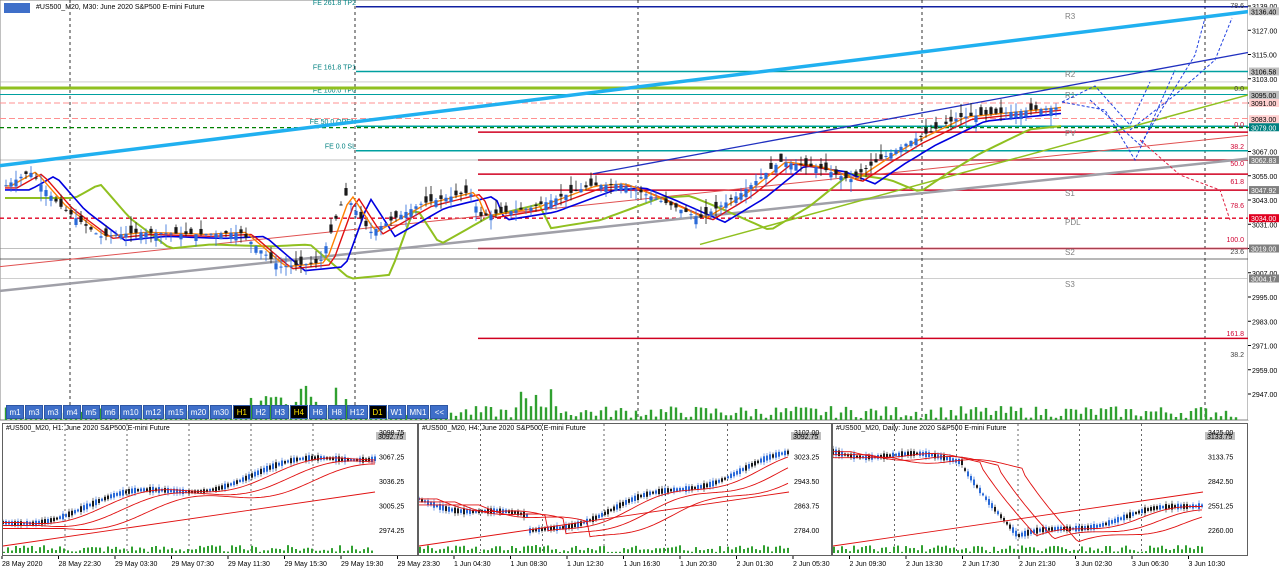 Image resolution: width=1280 pixels, height=577 pixels. Describe the element at coordinates (221, 412) in the screenshot. I see `timeframe-button-m30: m30` at that location.